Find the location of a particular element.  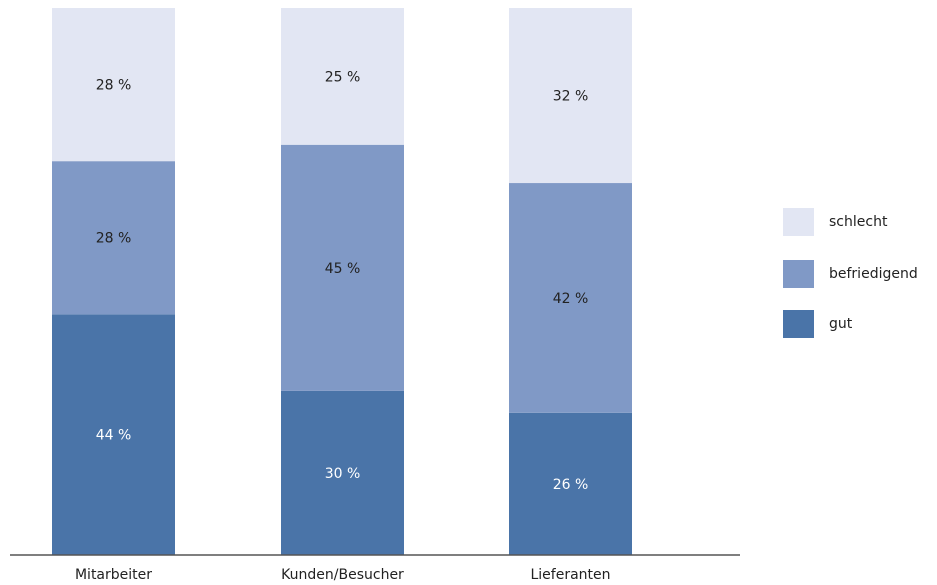

legend-label-befriedigend: befriedigend is located at coordinates (873, 274).